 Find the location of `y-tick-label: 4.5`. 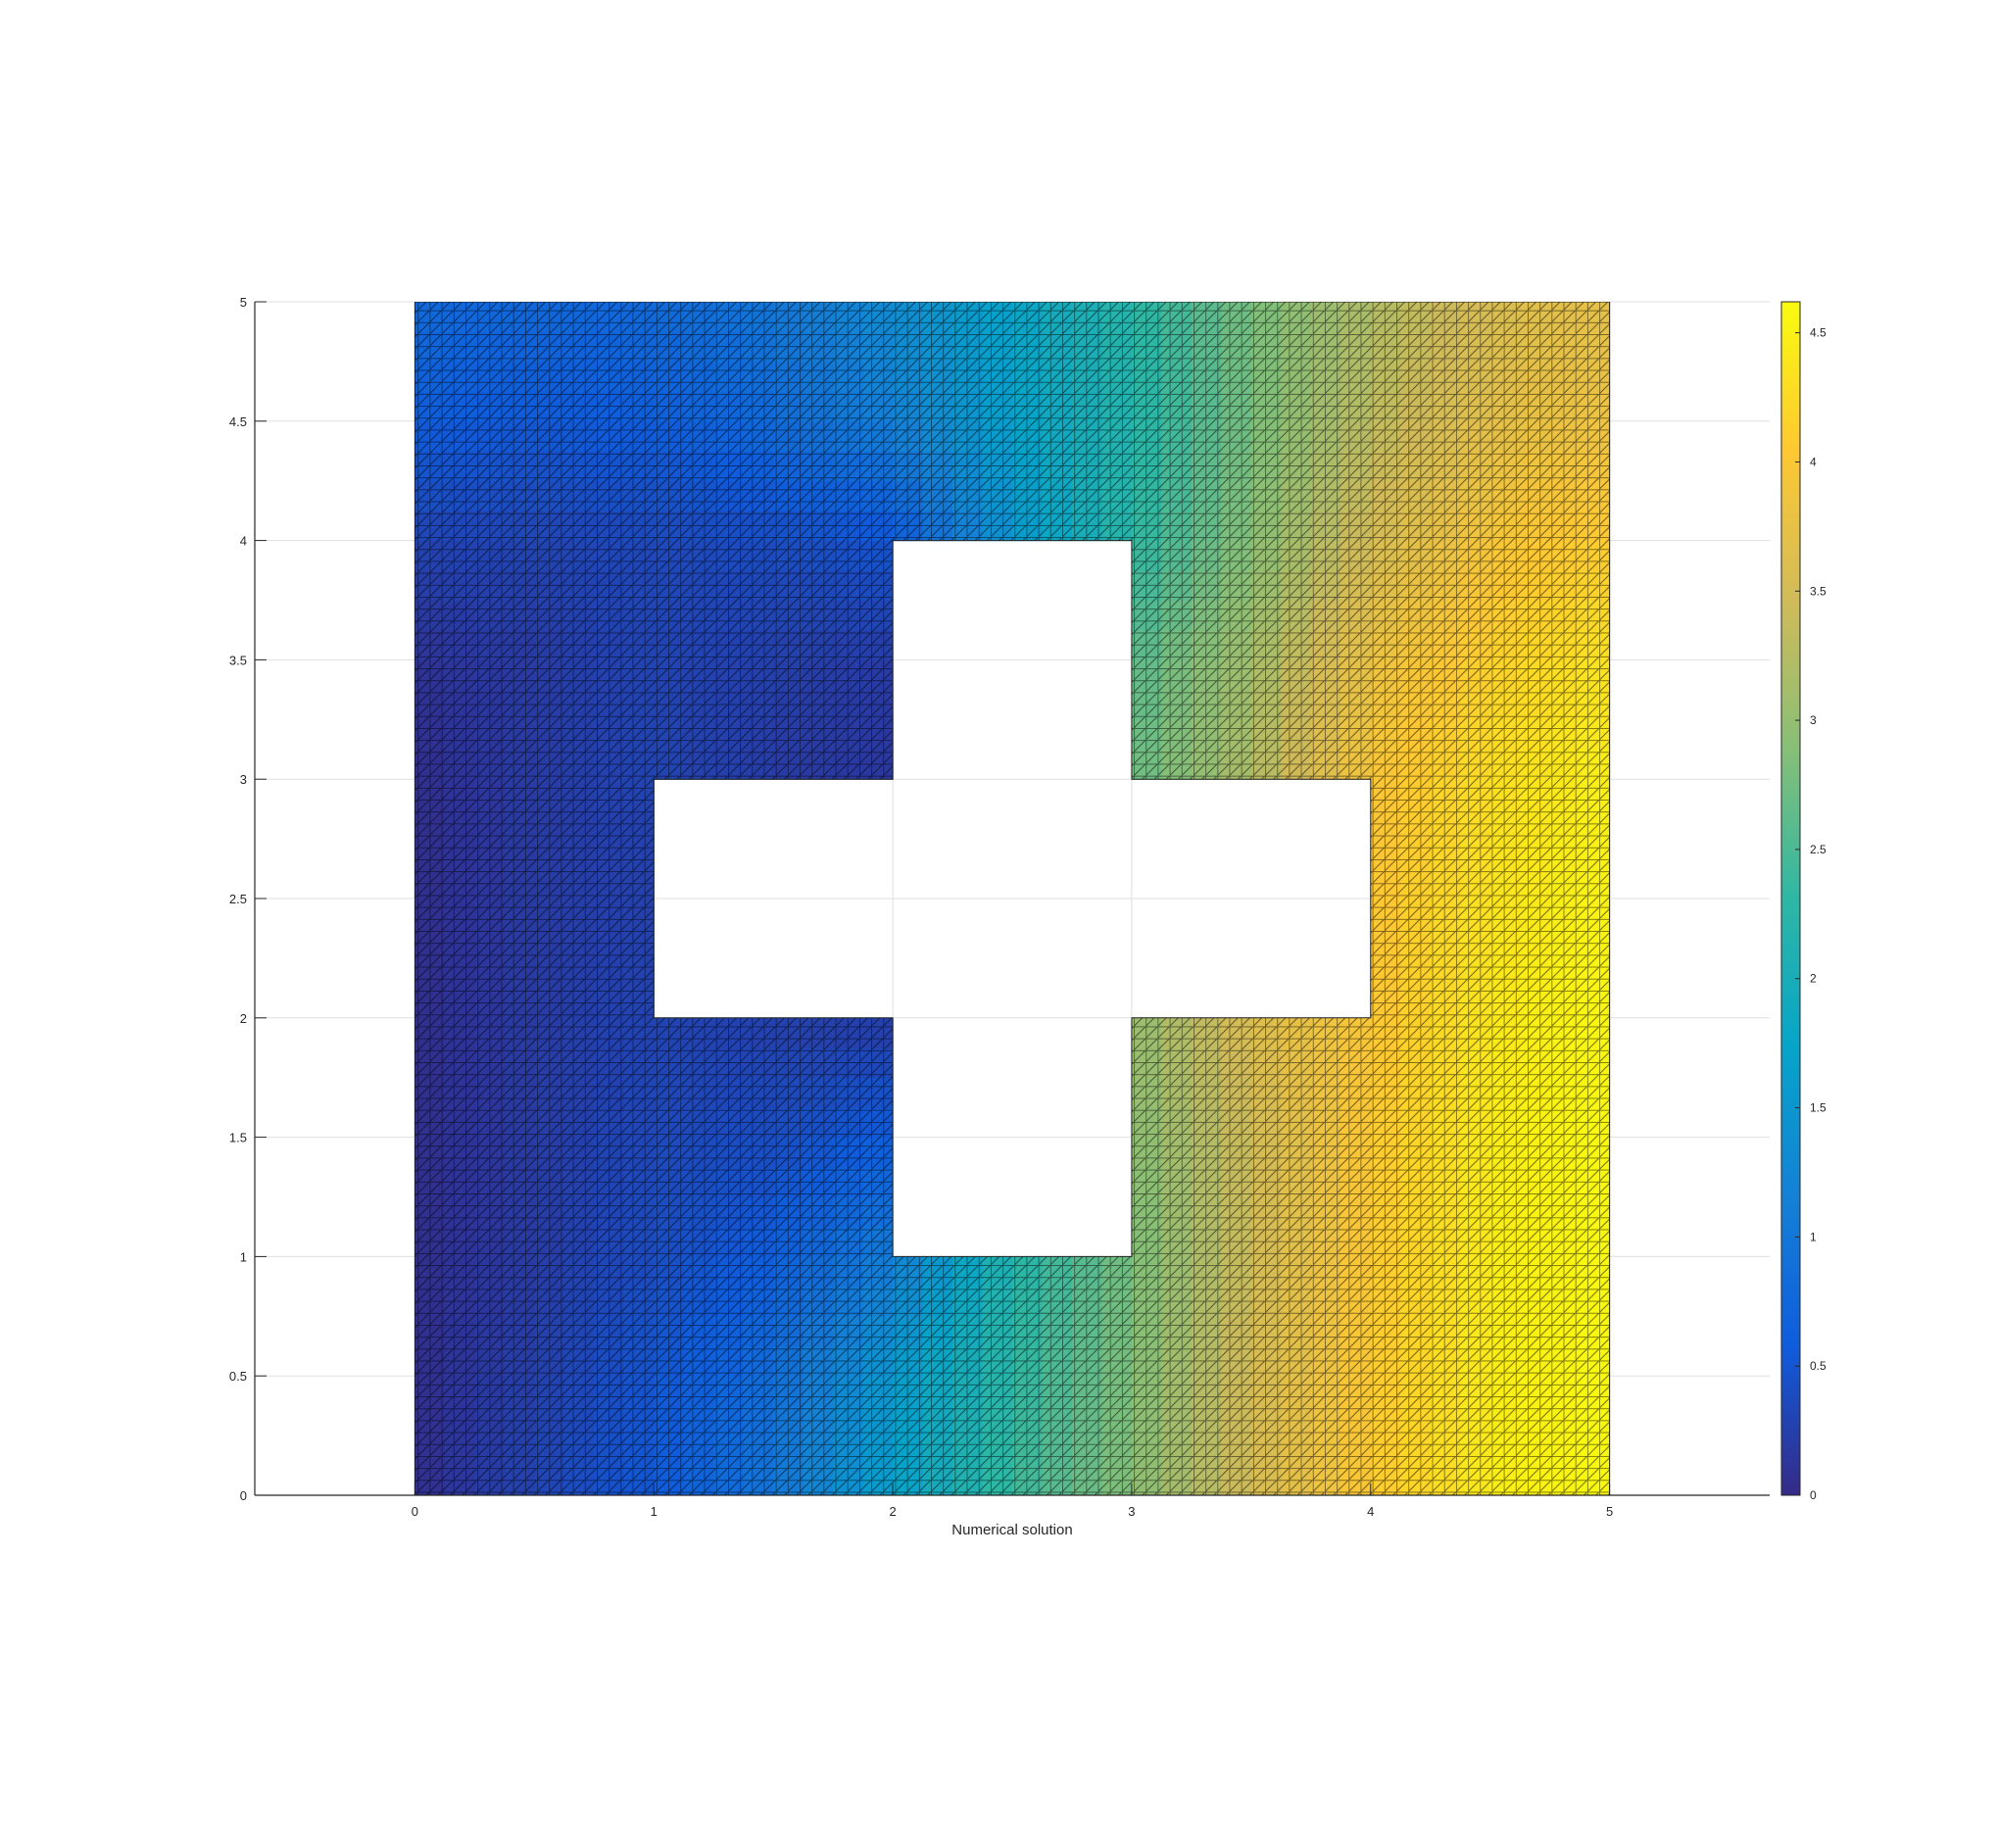

y-tick-label: 4.5 is located at coordinates (238, 421).